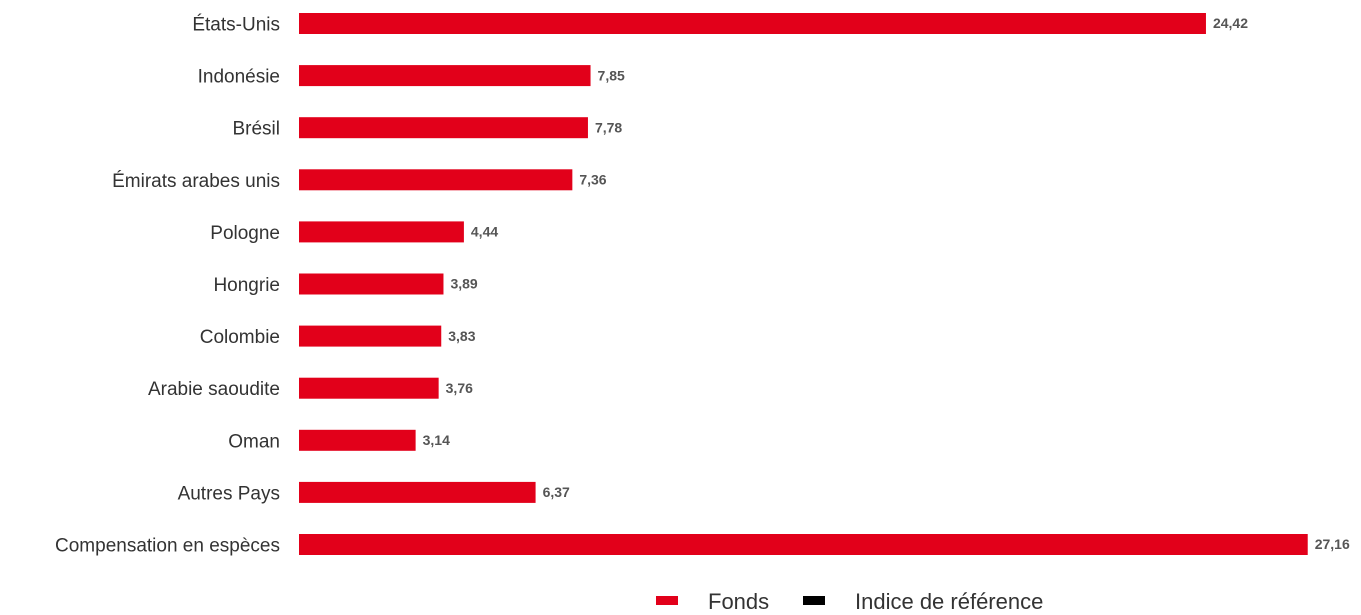 This screenshot has width=1361, height=615. What do you see at coordinates (436, 440) in the screenshot?
I see `value-label: 3,14` at bounding box center [436, 440].